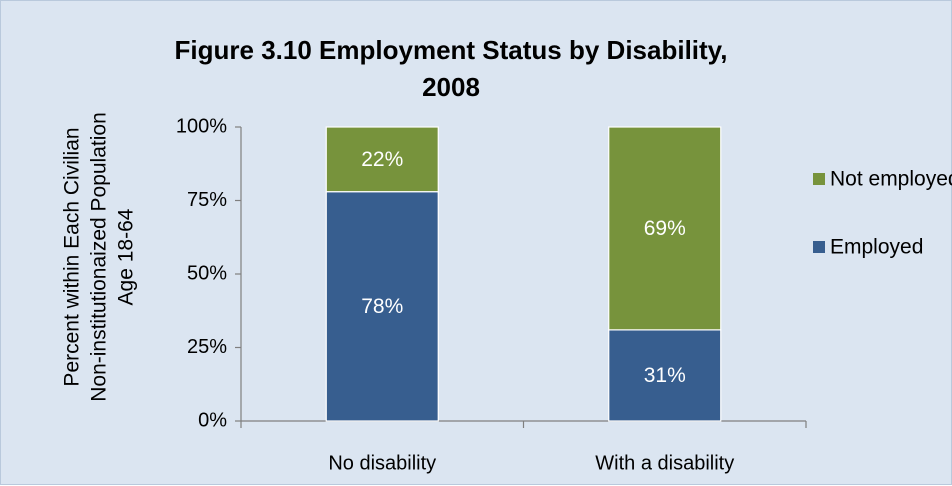  I want to click on data-label-employed: 31%, so click(665, 375).